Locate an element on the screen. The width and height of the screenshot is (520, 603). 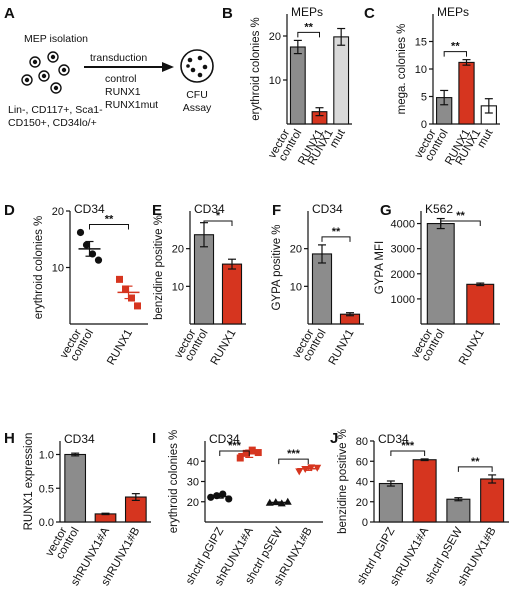
y-tick-label: 60 is located at coordinates (362, 462).